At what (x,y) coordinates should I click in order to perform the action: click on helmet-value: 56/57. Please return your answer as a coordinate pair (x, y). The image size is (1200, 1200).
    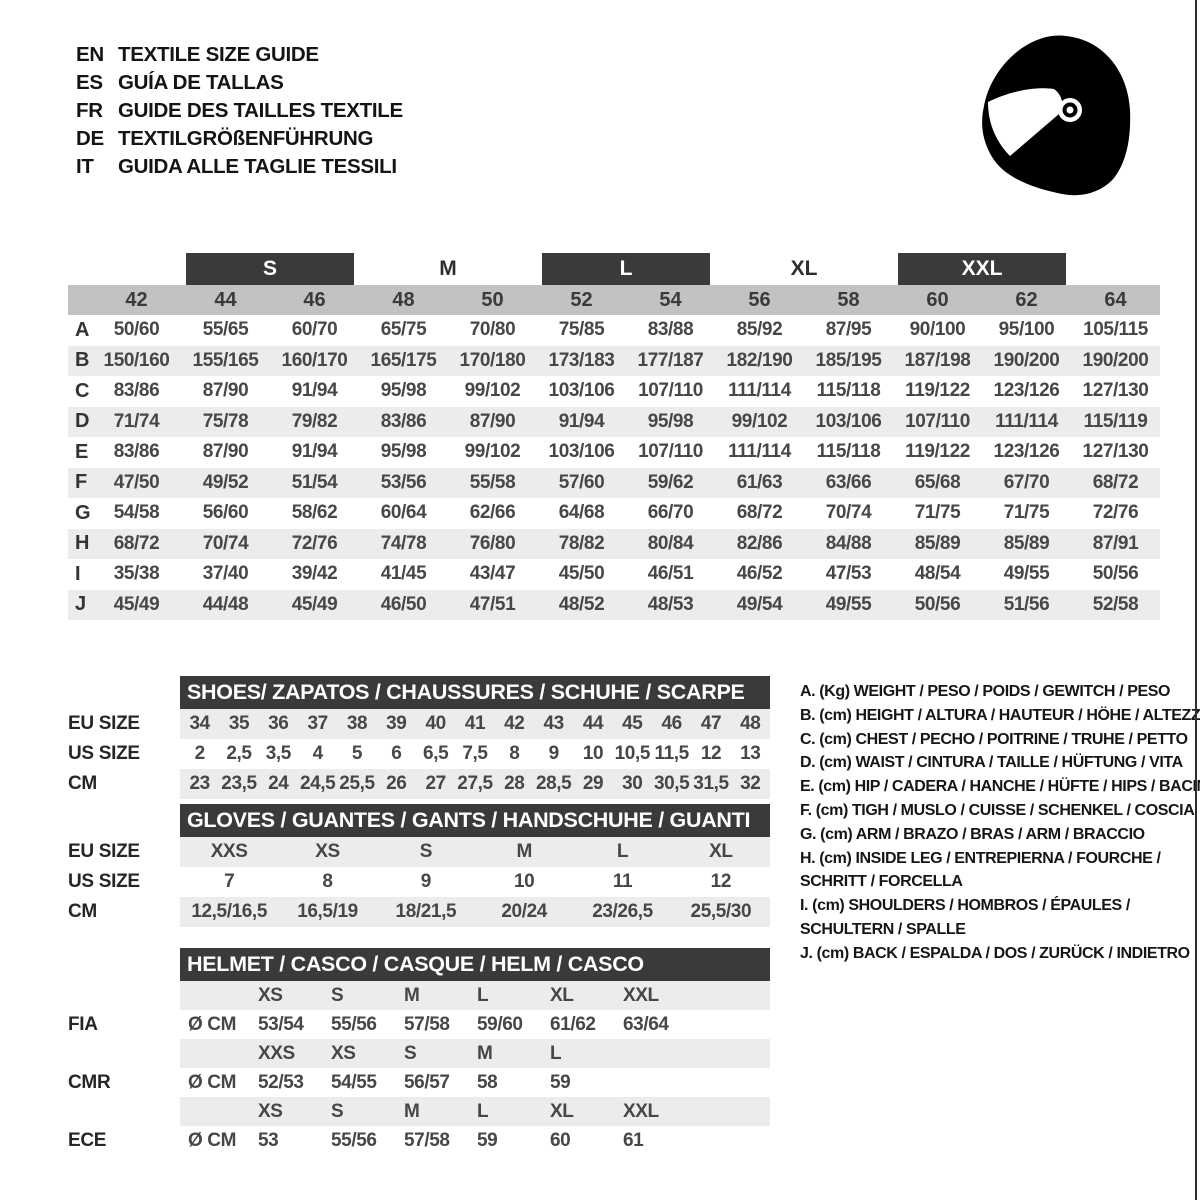
    Looking at the image, I should click on (427, 1082).